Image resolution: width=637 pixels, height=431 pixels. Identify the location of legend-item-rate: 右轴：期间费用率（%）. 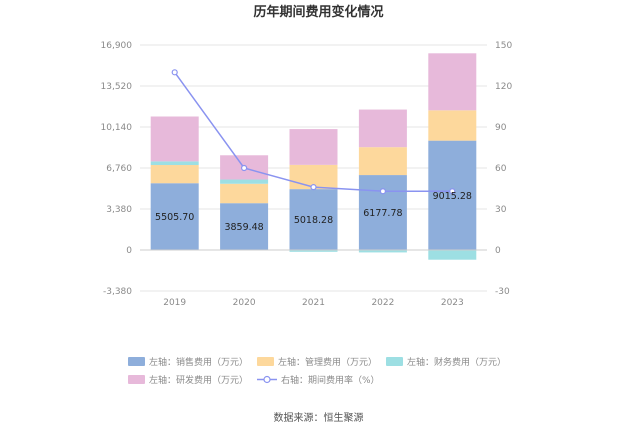
(321, 379).